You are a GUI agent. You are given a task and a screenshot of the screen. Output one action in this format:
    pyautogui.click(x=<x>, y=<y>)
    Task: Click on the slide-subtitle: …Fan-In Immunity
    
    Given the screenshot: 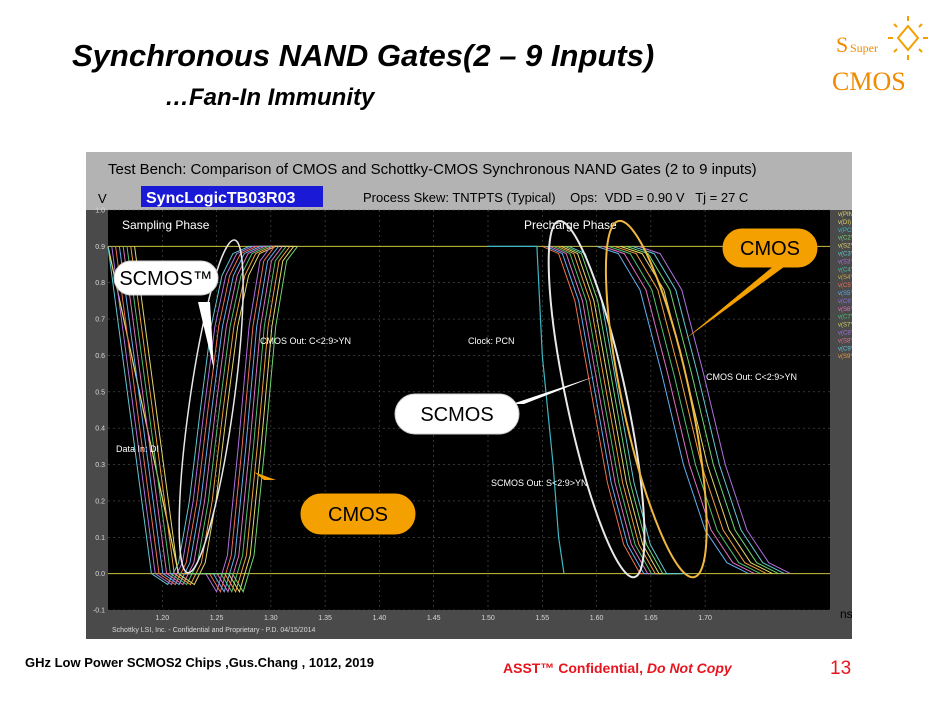 What is the action you would take?
    pyautogui.click(x=270, y=97)
    